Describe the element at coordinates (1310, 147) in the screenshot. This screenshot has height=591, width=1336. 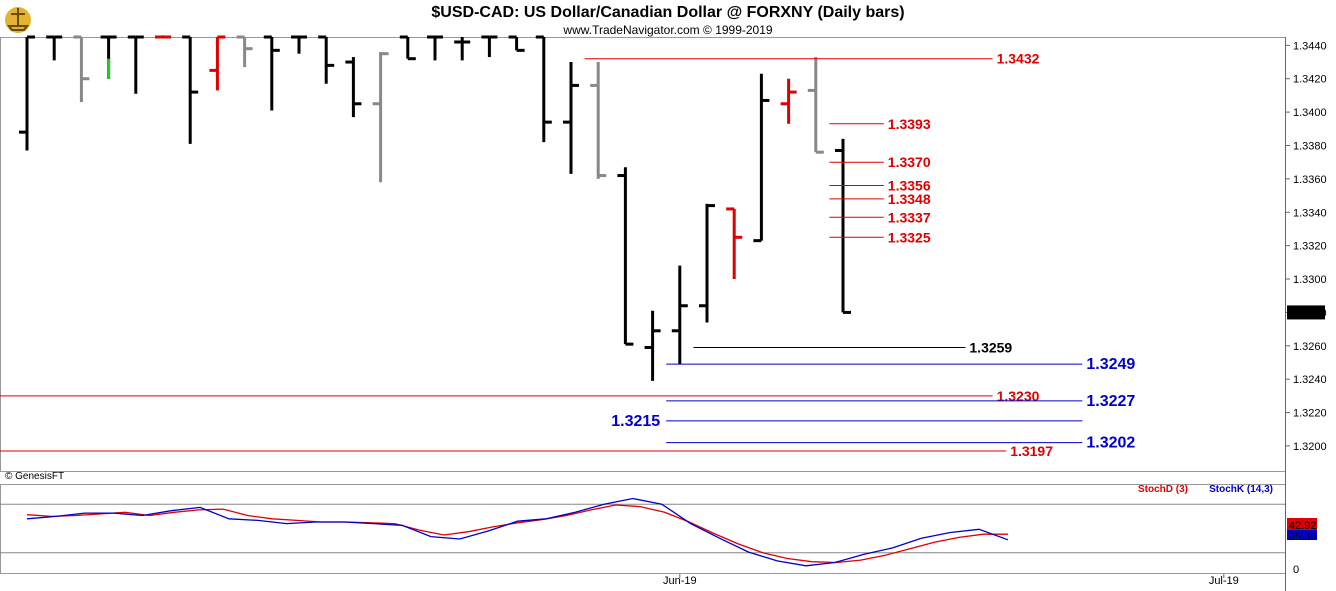
I see `y-tick-label: 1.3380` at that location.